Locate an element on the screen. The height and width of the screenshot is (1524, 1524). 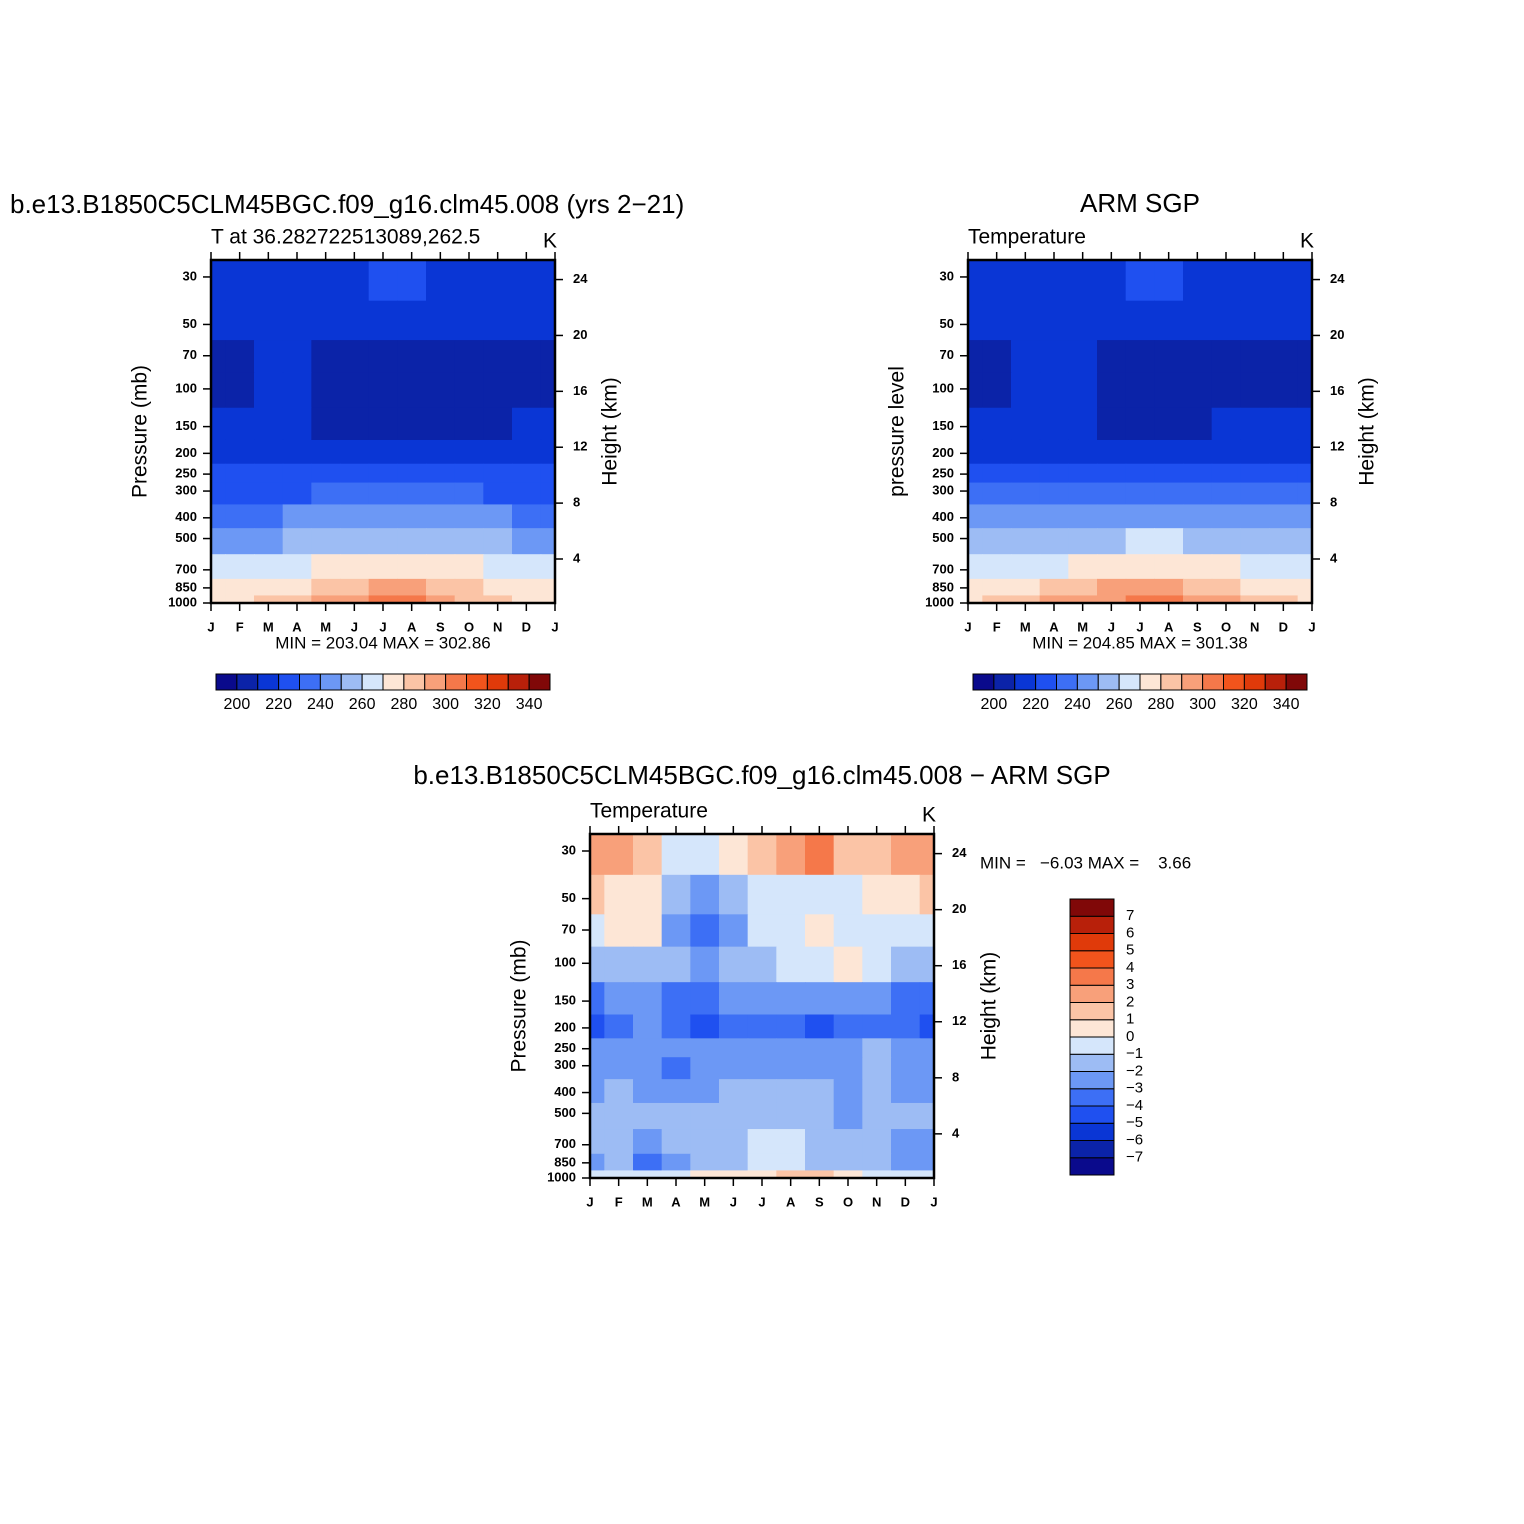
contour-field is located at coordinates (1140, 431).